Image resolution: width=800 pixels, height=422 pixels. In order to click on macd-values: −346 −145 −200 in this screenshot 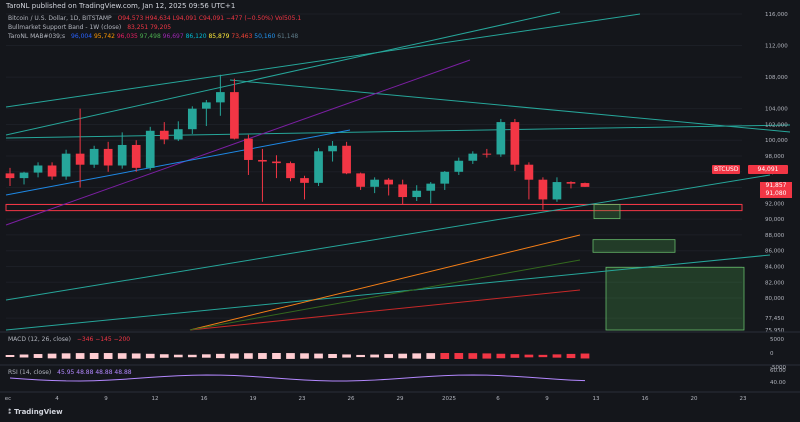, I will do `click(103, 339)`.